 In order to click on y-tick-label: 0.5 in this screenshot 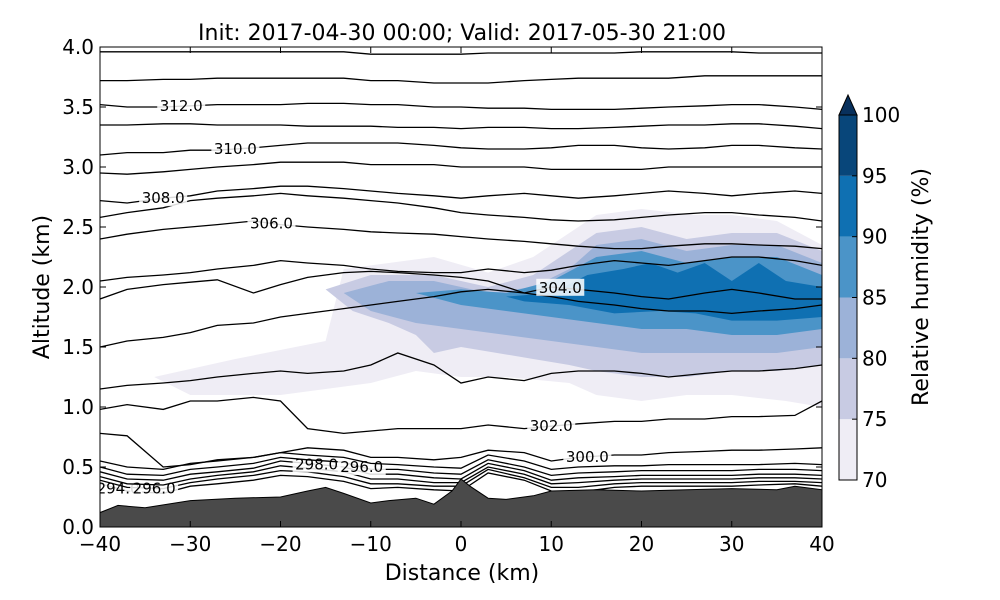, I will do `click(78, 467)`.